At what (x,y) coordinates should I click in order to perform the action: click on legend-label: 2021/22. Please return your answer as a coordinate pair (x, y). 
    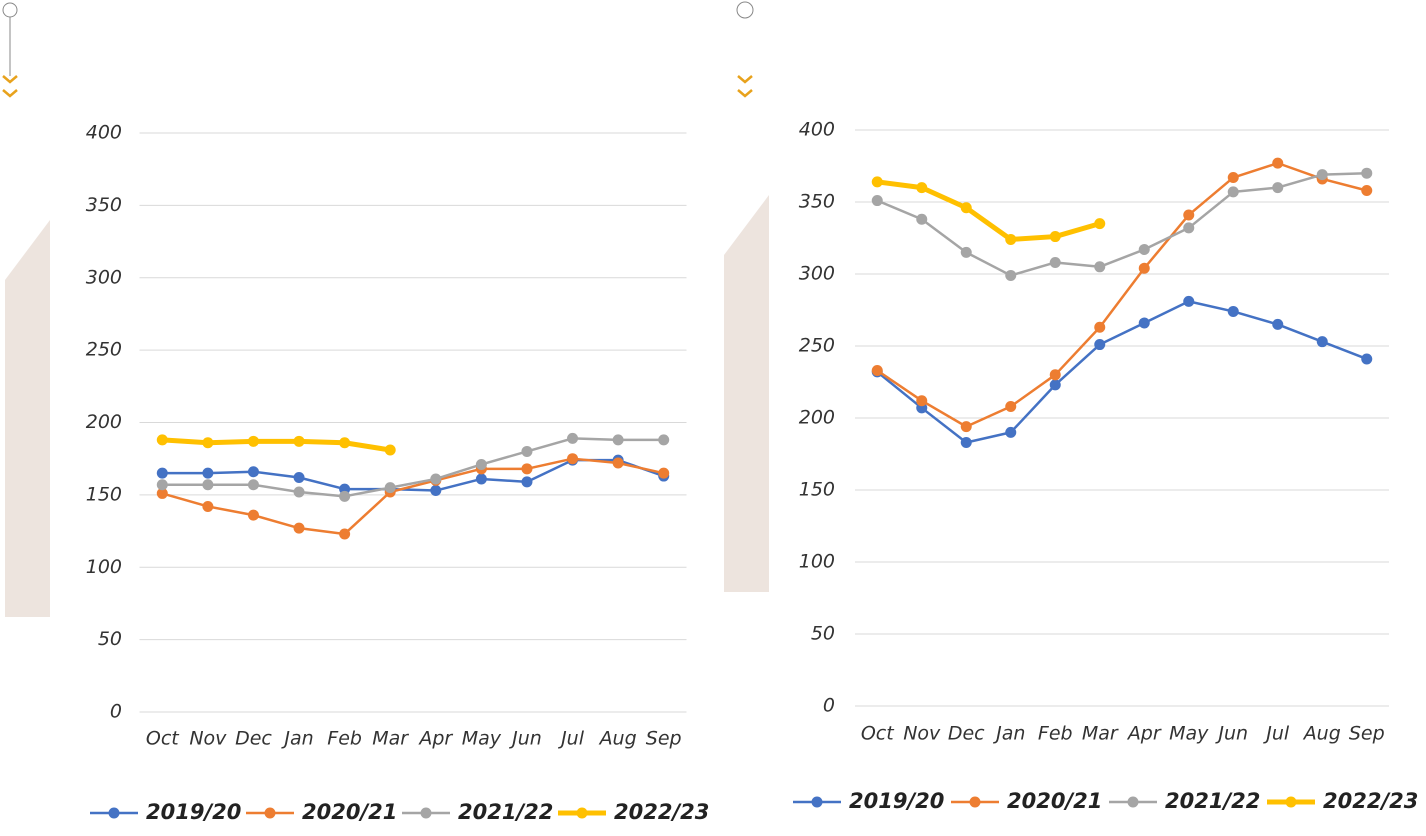
    Looking at the image, I should click on (505, 812).